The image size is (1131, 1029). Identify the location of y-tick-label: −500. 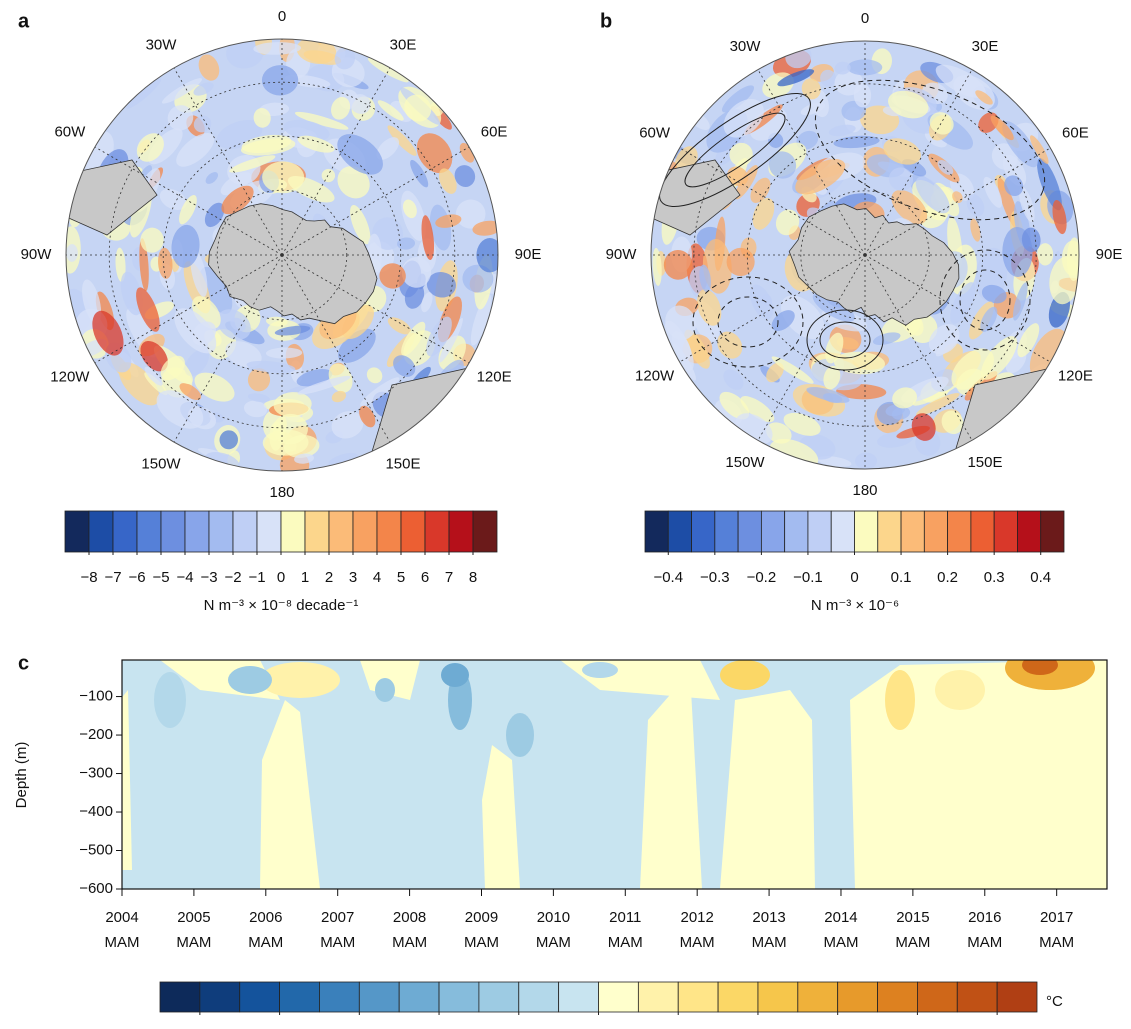
(96, 849).